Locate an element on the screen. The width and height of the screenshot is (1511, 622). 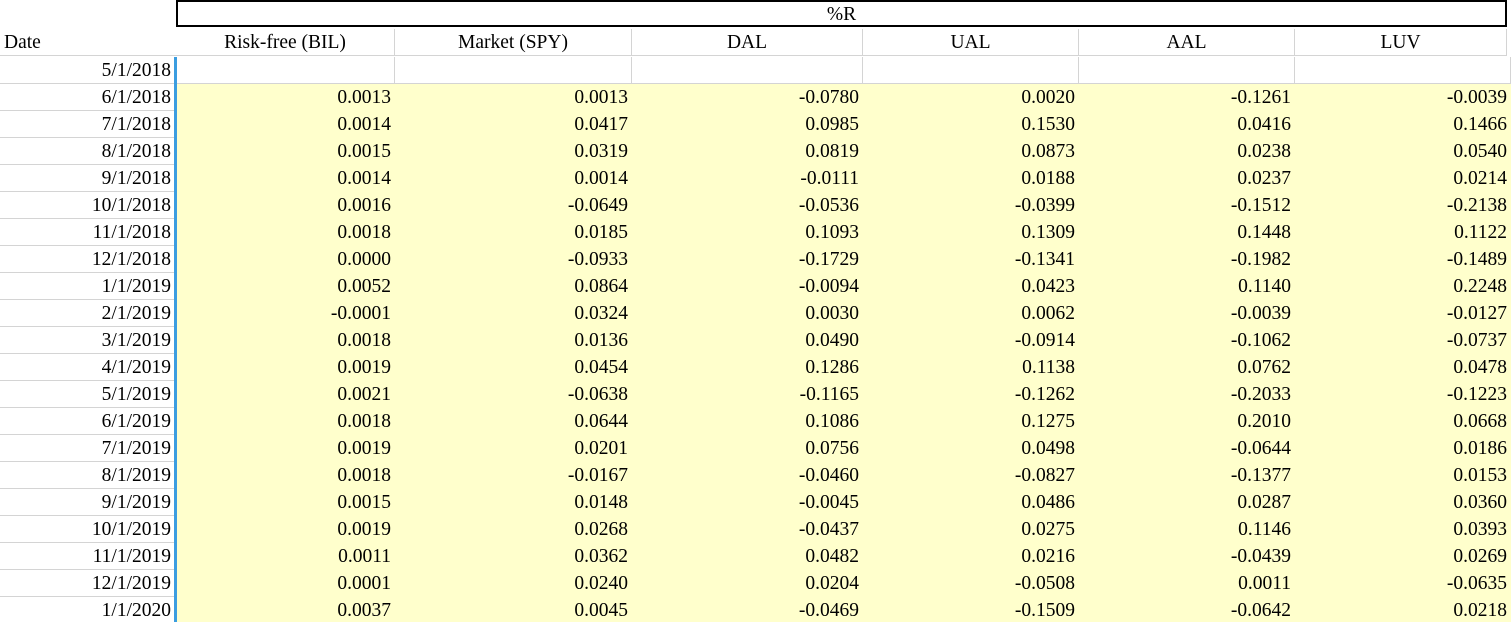
value-cell: 0.1275 is located at coordinates (971, 421).